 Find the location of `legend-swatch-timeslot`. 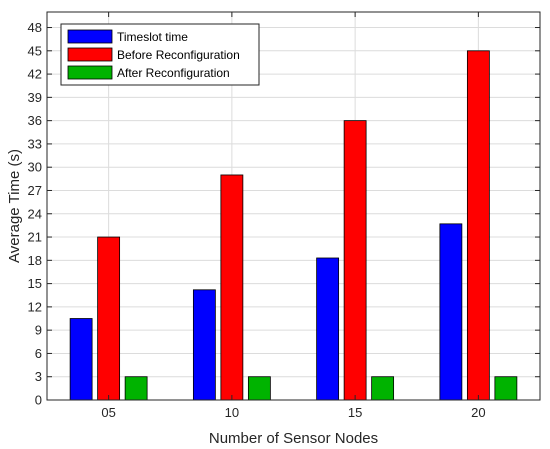

legend-swatch-timeslot is located at coordinates (90, 36).